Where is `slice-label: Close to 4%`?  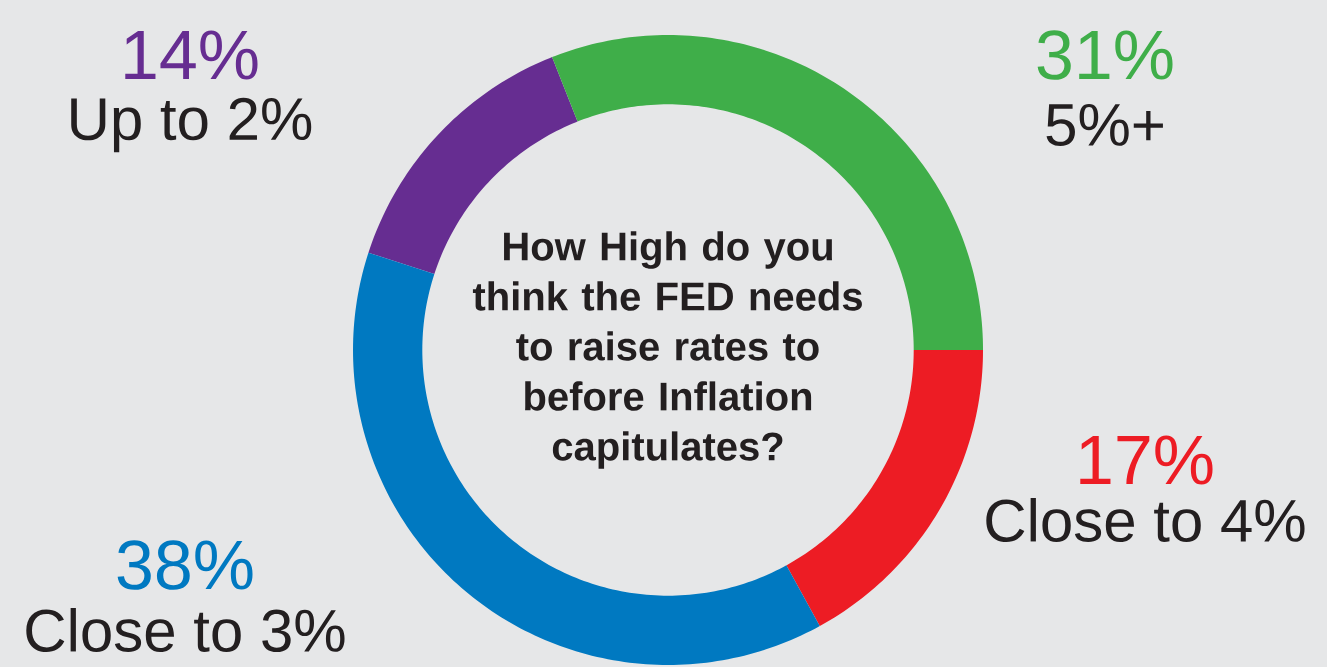
slice-label: Close to 4% is located at coordinates (1145, 520).